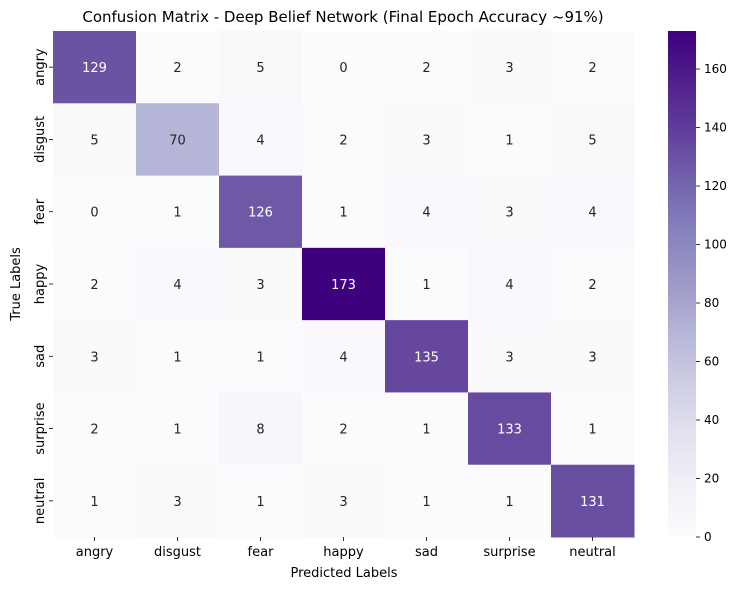 The width and height of the screenshot is (742, 590). What do you see at coordinates (40, 428) in the screenshot?
I see `y-tick-label: surprise` at bounding box center [40, 428].